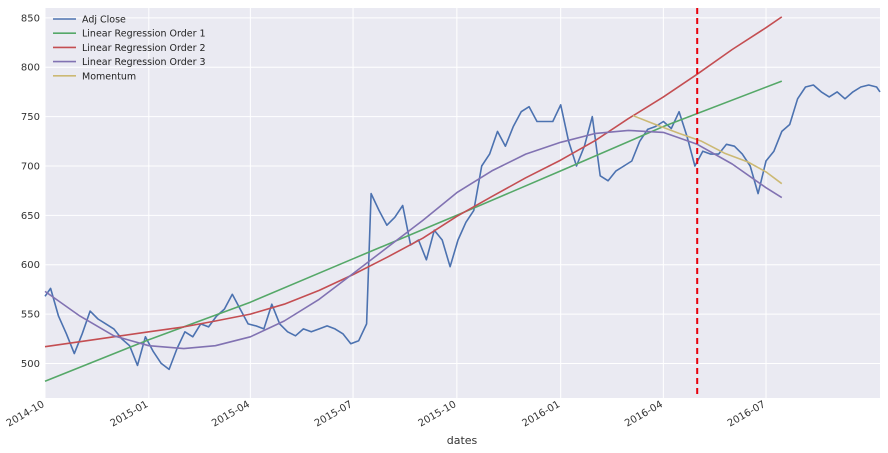 This screenshot has height=453, width=888. I want to click on x-axis-title: dates, so click(462, 440).